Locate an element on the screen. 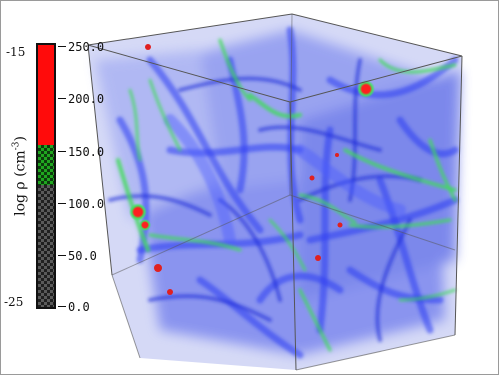 This screenshot has width=499, height=375. colorbar-axis-label: log ρ (cm-3) is located at coordinates (20, 176).